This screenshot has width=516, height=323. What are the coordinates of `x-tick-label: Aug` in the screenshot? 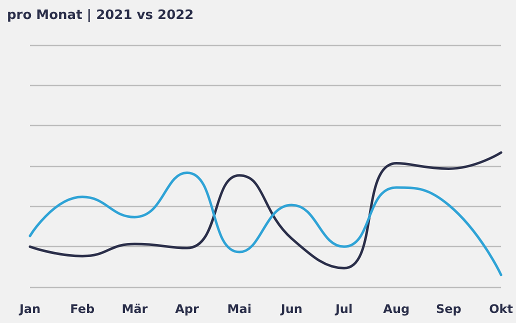 It's located at (396, 309).